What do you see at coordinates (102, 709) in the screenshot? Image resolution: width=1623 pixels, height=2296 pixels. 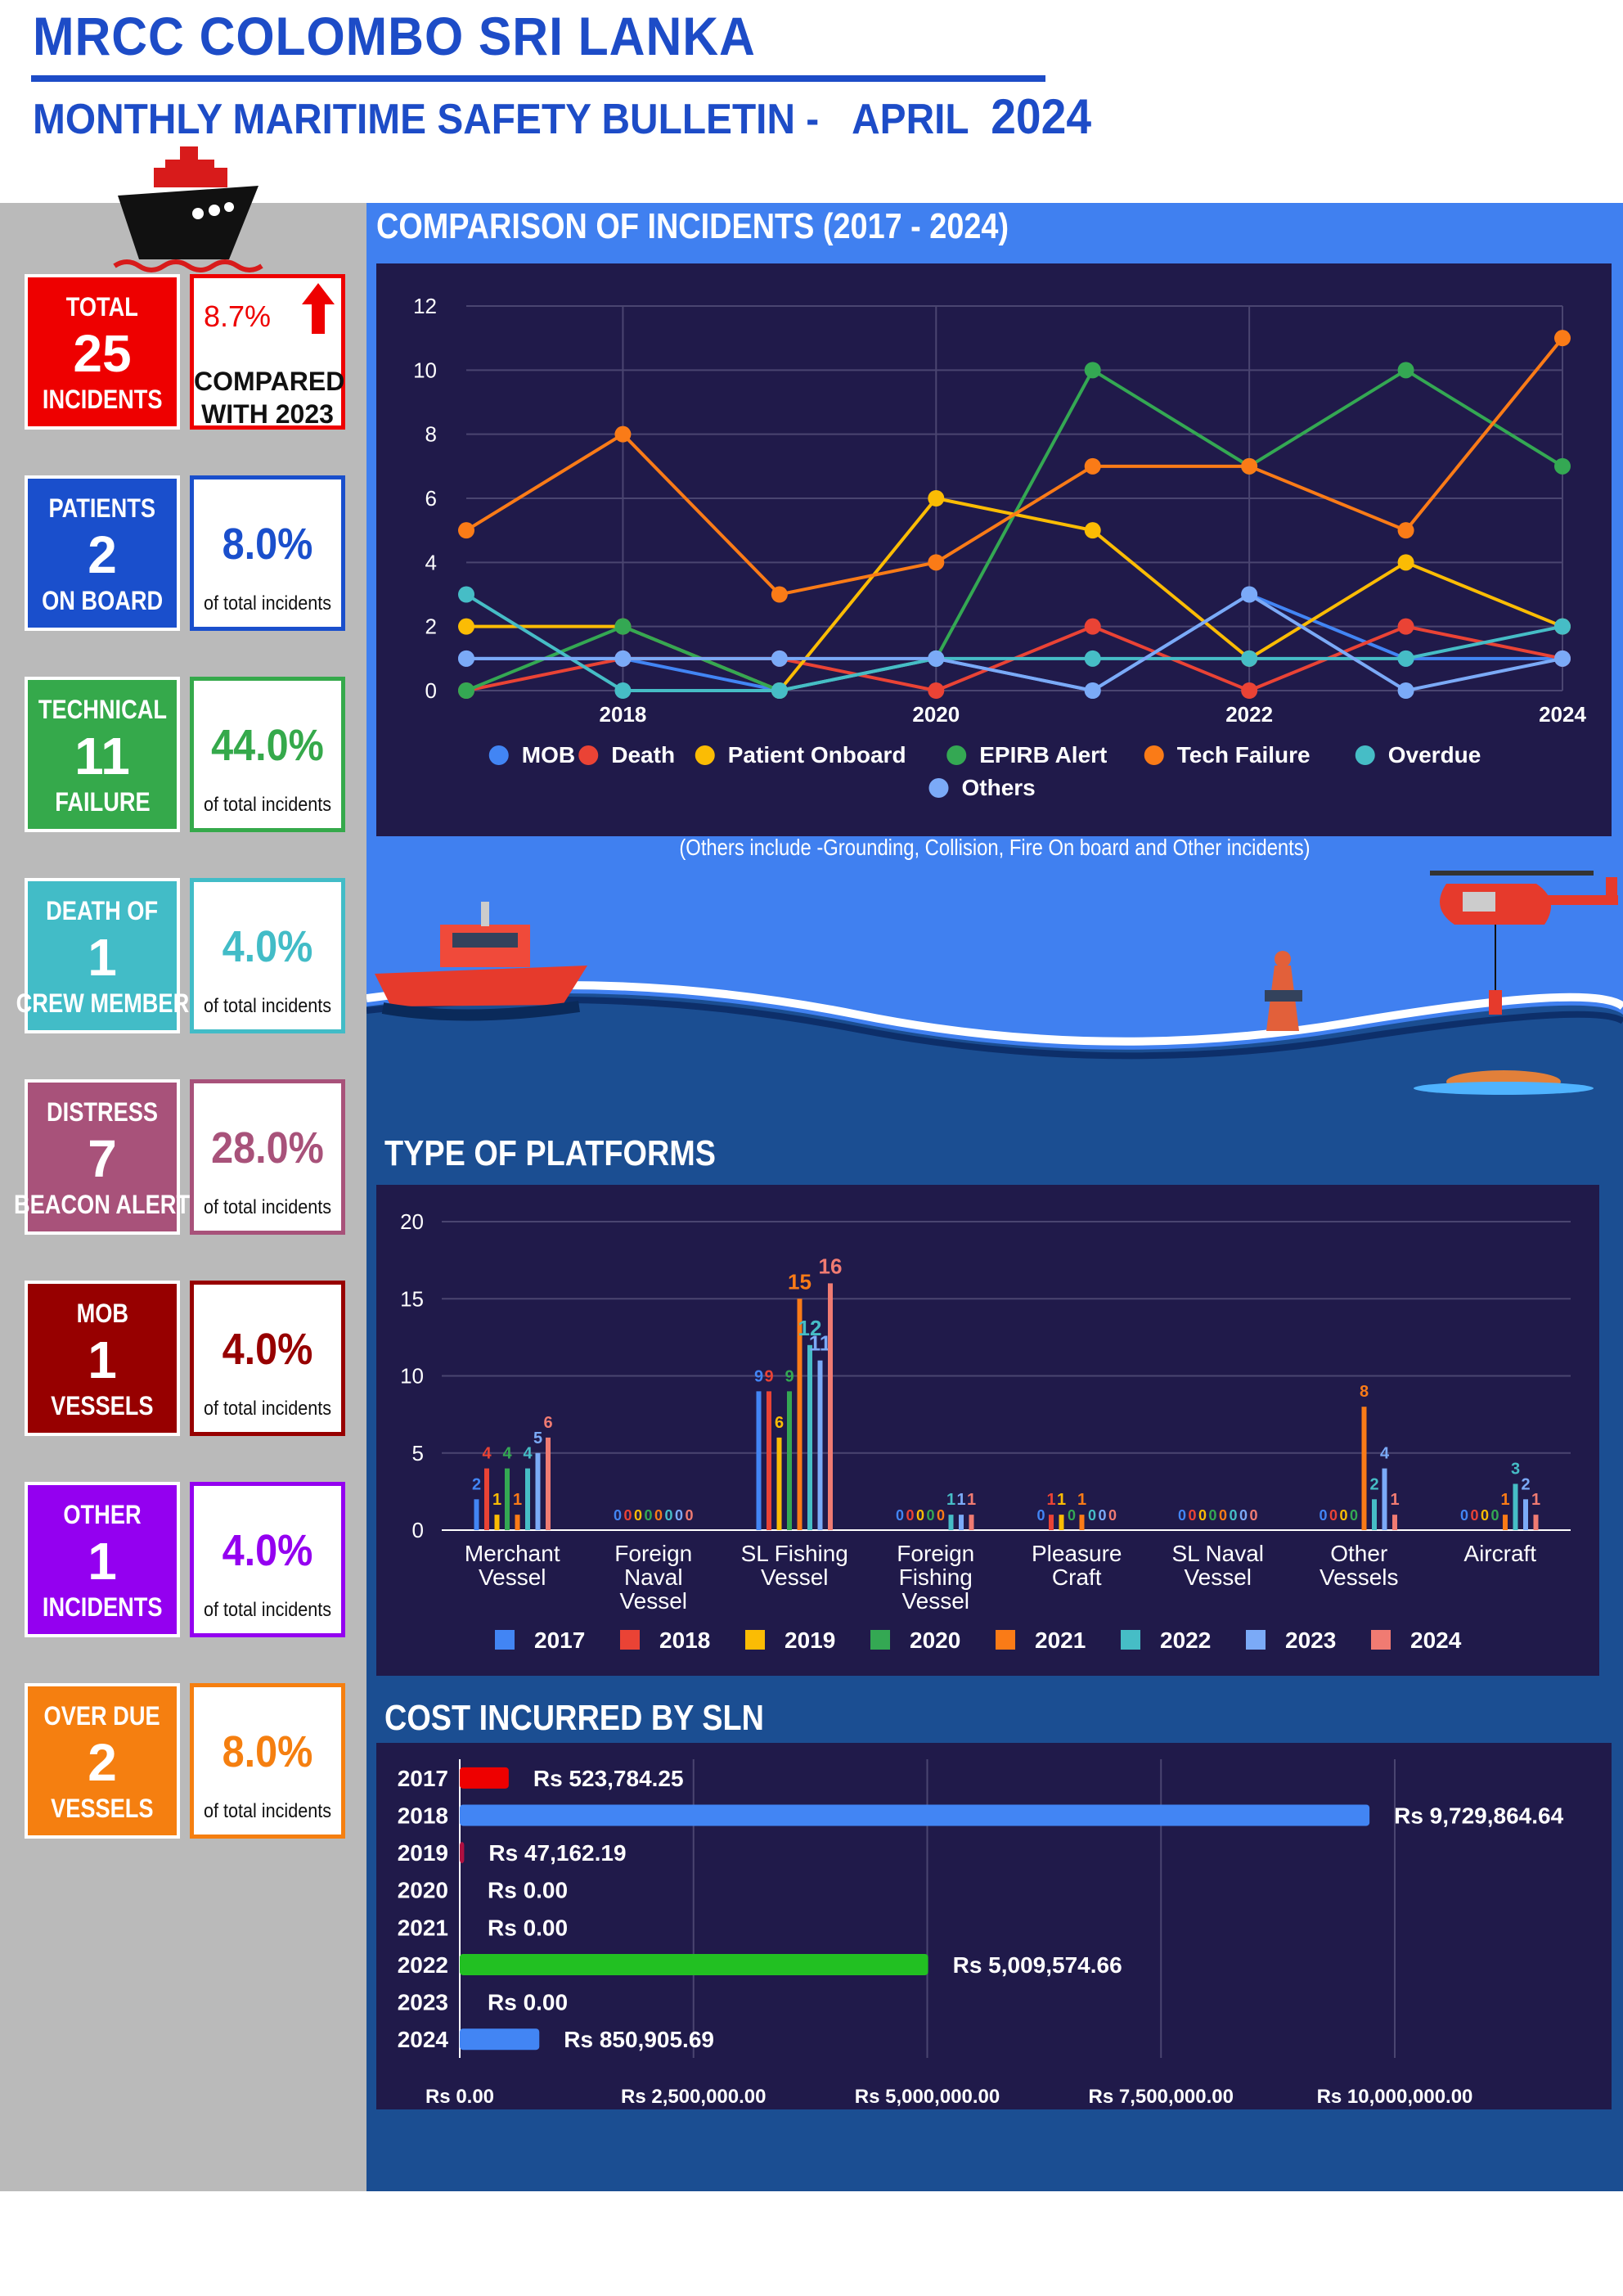 I see `stat-label-line1: TECHNICAL` at bounding box center [102, 709].